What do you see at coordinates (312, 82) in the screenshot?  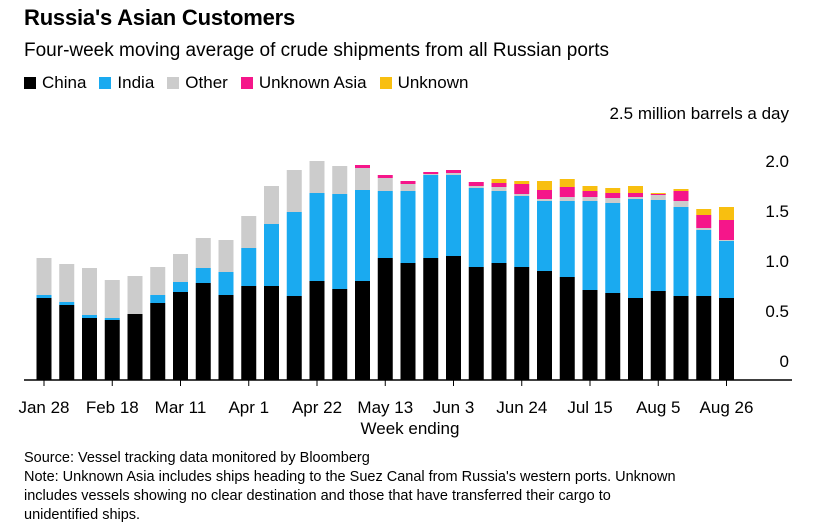 I see `legend-label-unknown-asia: Unknown Asia` at bounding box center [312, 82].